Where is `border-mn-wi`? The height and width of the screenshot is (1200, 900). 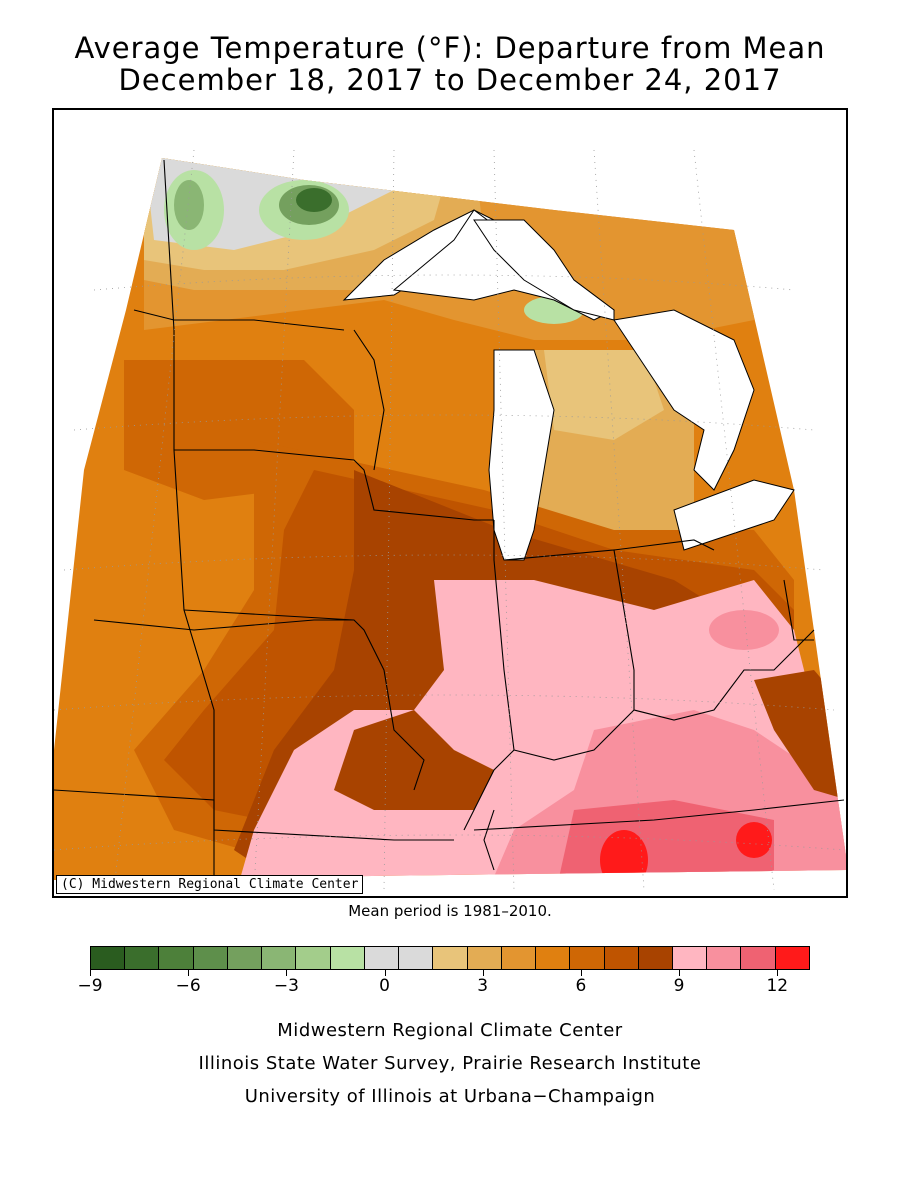 border-mn-wi is located at coordinates (369, 400).